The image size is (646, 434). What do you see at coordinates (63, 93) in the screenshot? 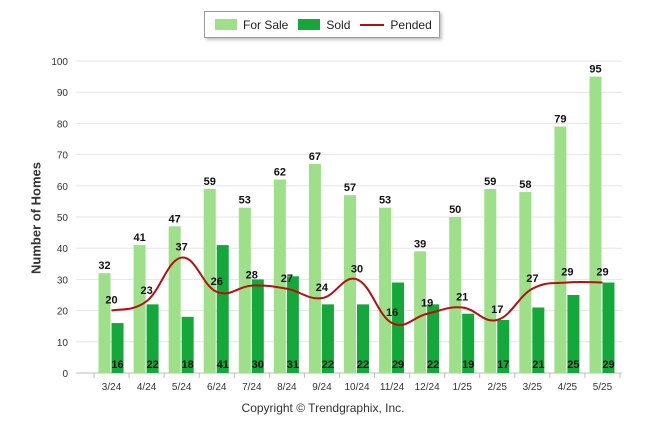
I see `y-tick-label: 90` at bounding box center [63, 93].